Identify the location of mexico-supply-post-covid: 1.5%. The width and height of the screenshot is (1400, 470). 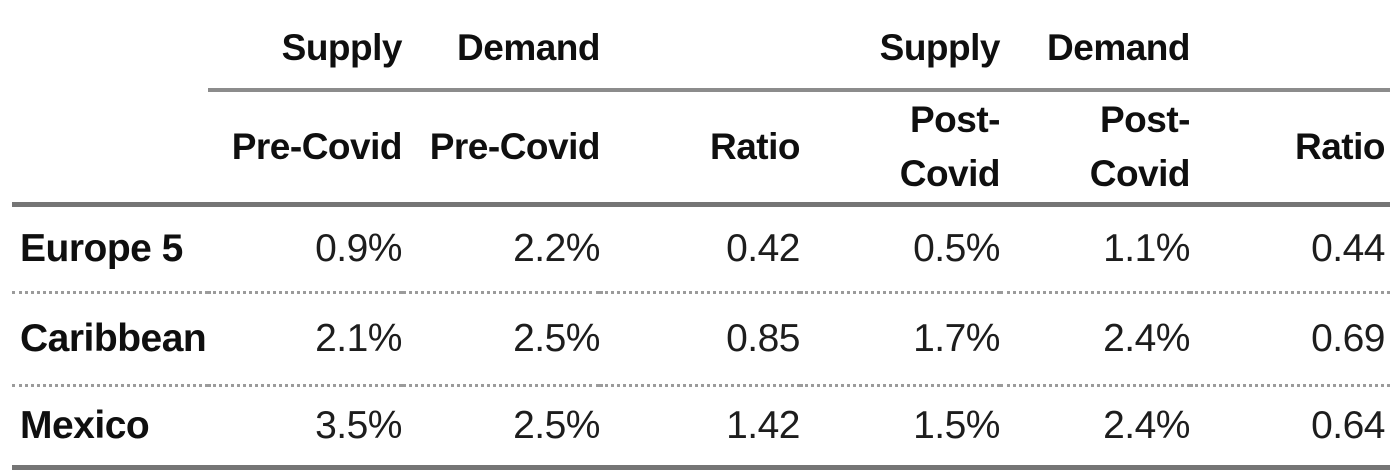
(900, 427).